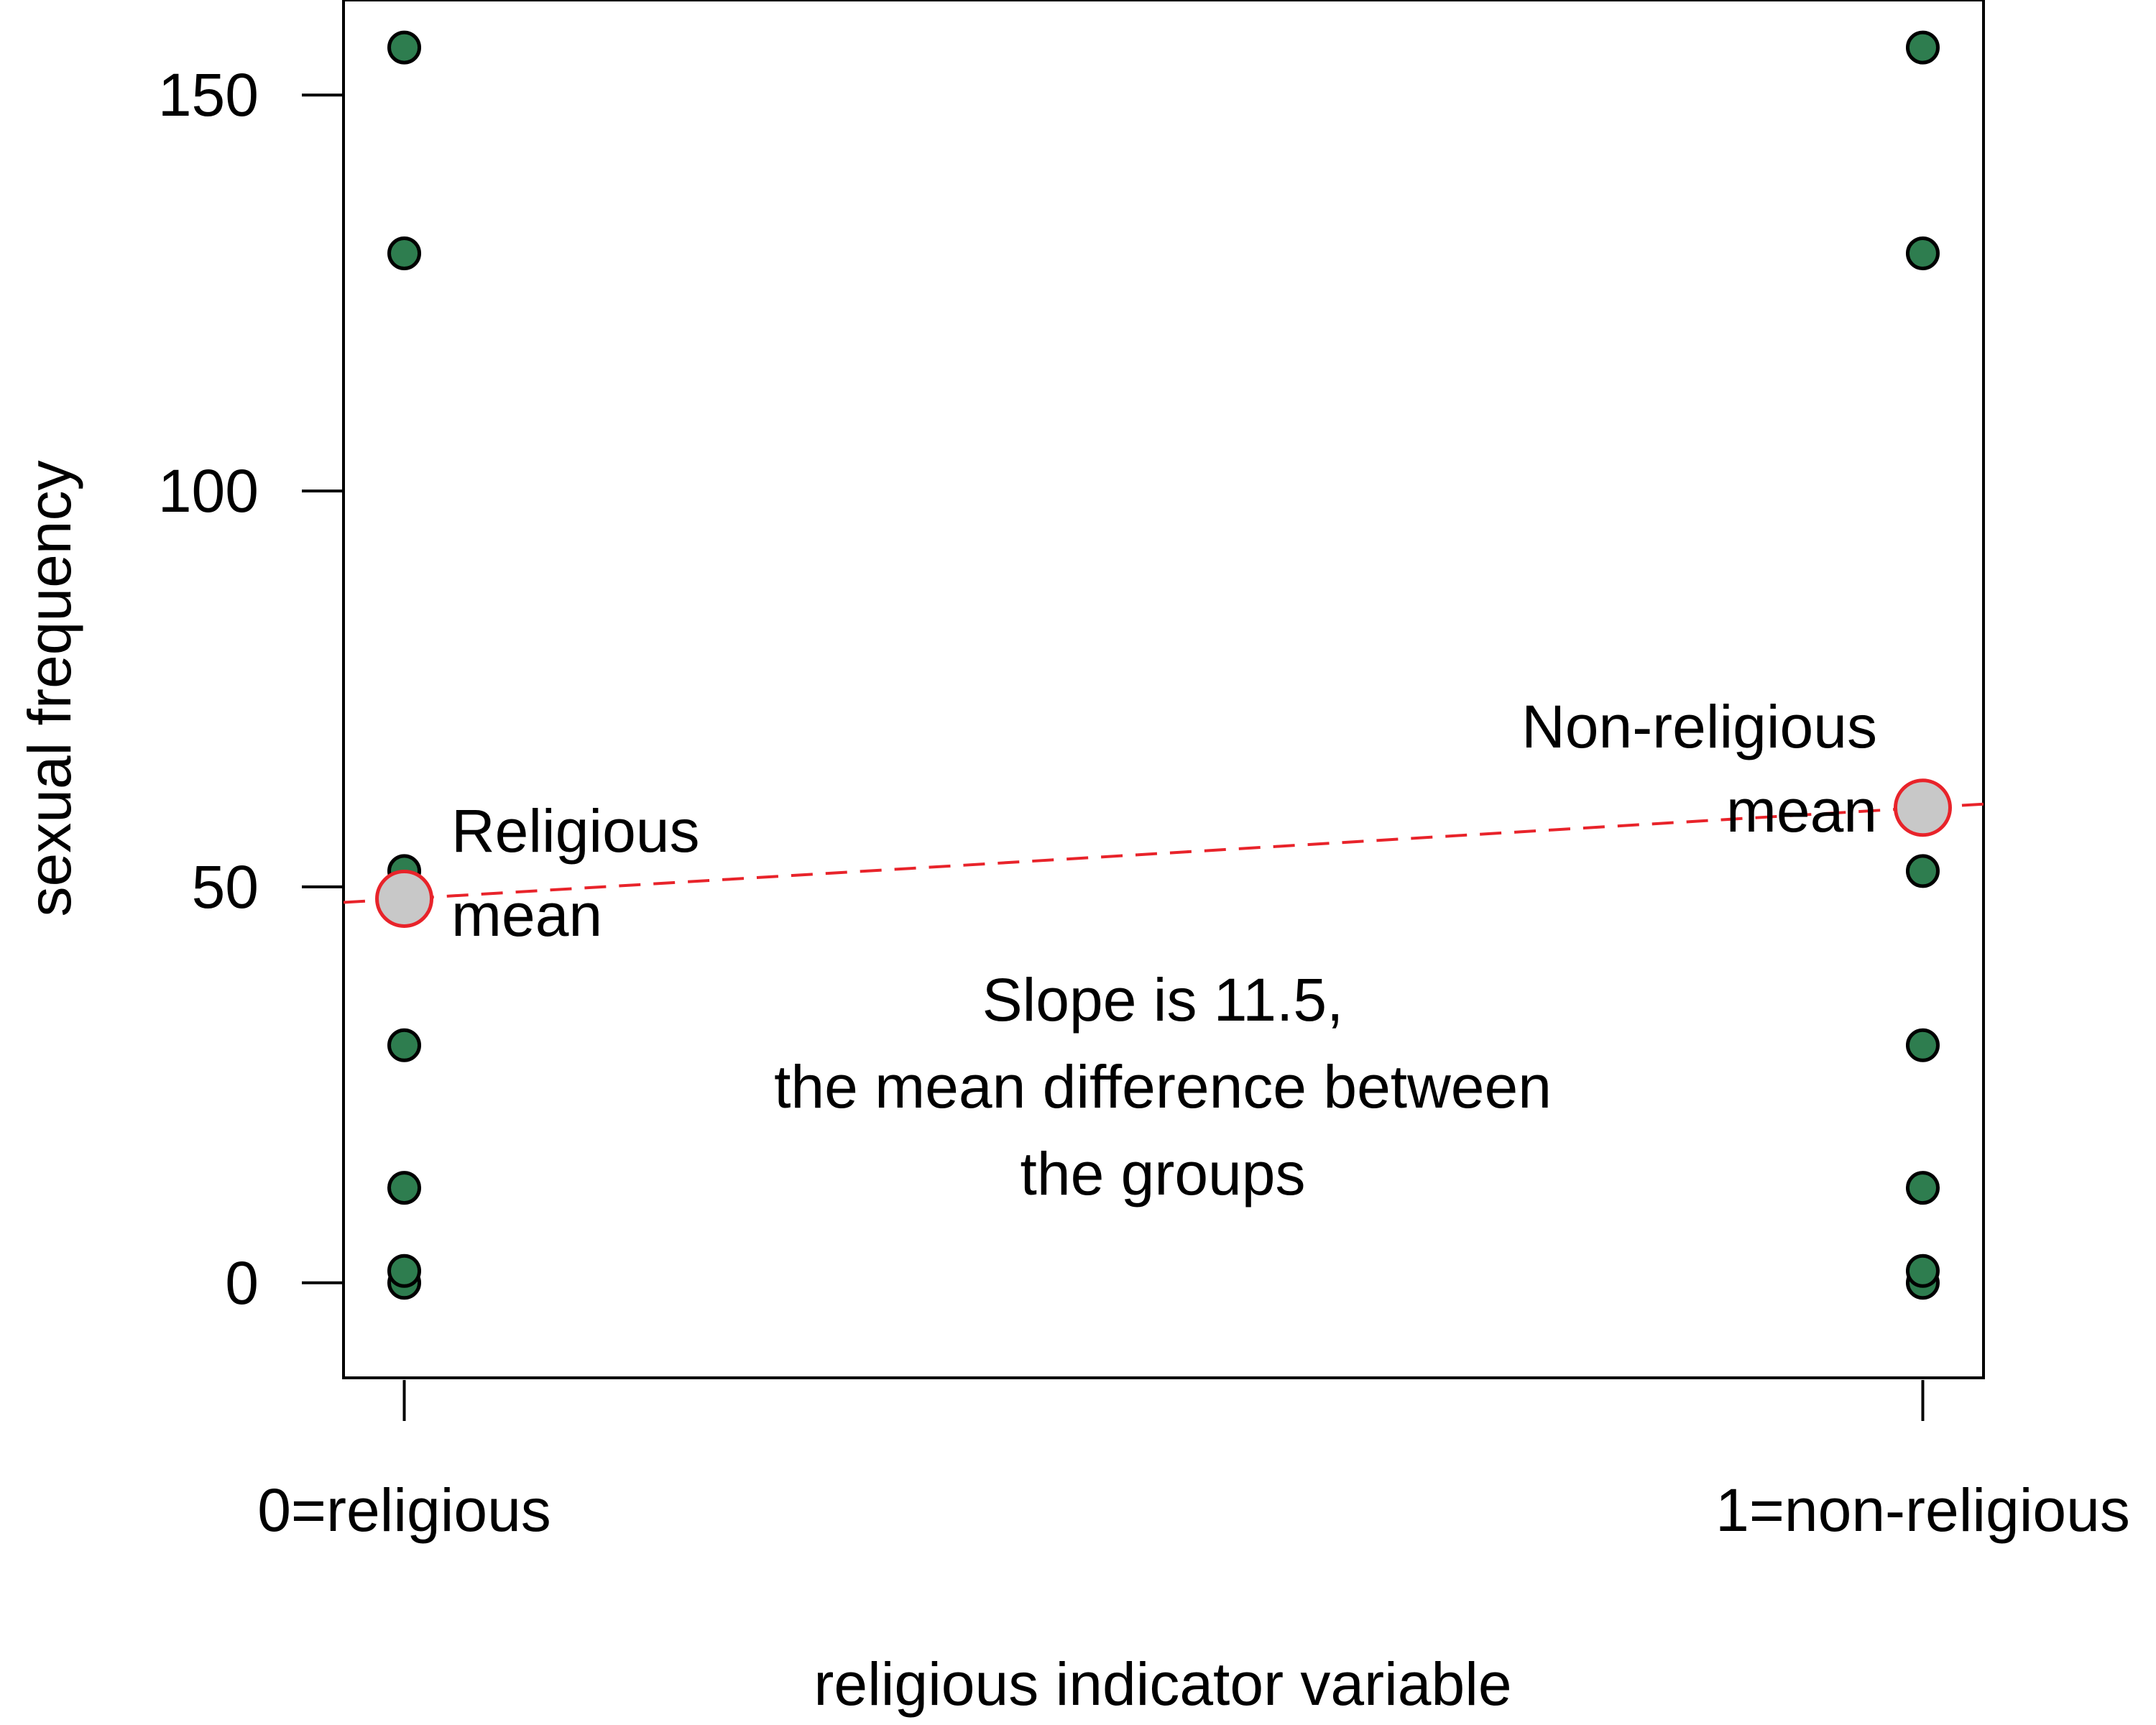  What do you see at coordinates (1162, 1684) in the screenshot?
I see `x-axis-label: religious indicator variable` at bounding box center [1162, 1684].